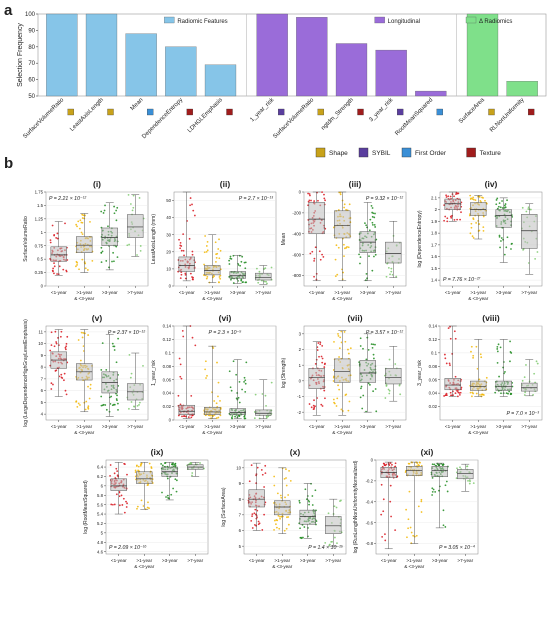 The width and height of the screenshot is (550, 621). Describe the element at coordinates (342, 298) in the screenshot. I see `x-tick-label: & <3-year` at that location.